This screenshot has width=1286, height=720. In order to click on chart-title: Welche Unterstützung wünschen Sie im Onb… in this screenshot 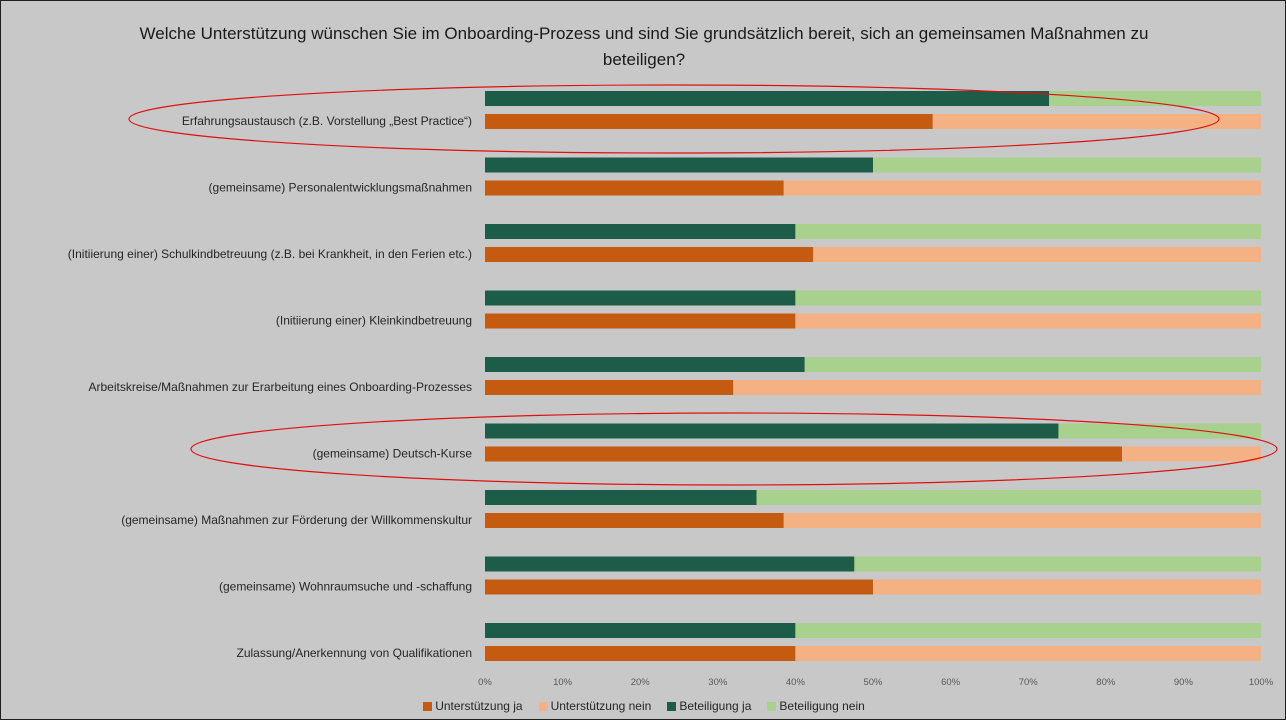, I will do `click(644, 46)`.